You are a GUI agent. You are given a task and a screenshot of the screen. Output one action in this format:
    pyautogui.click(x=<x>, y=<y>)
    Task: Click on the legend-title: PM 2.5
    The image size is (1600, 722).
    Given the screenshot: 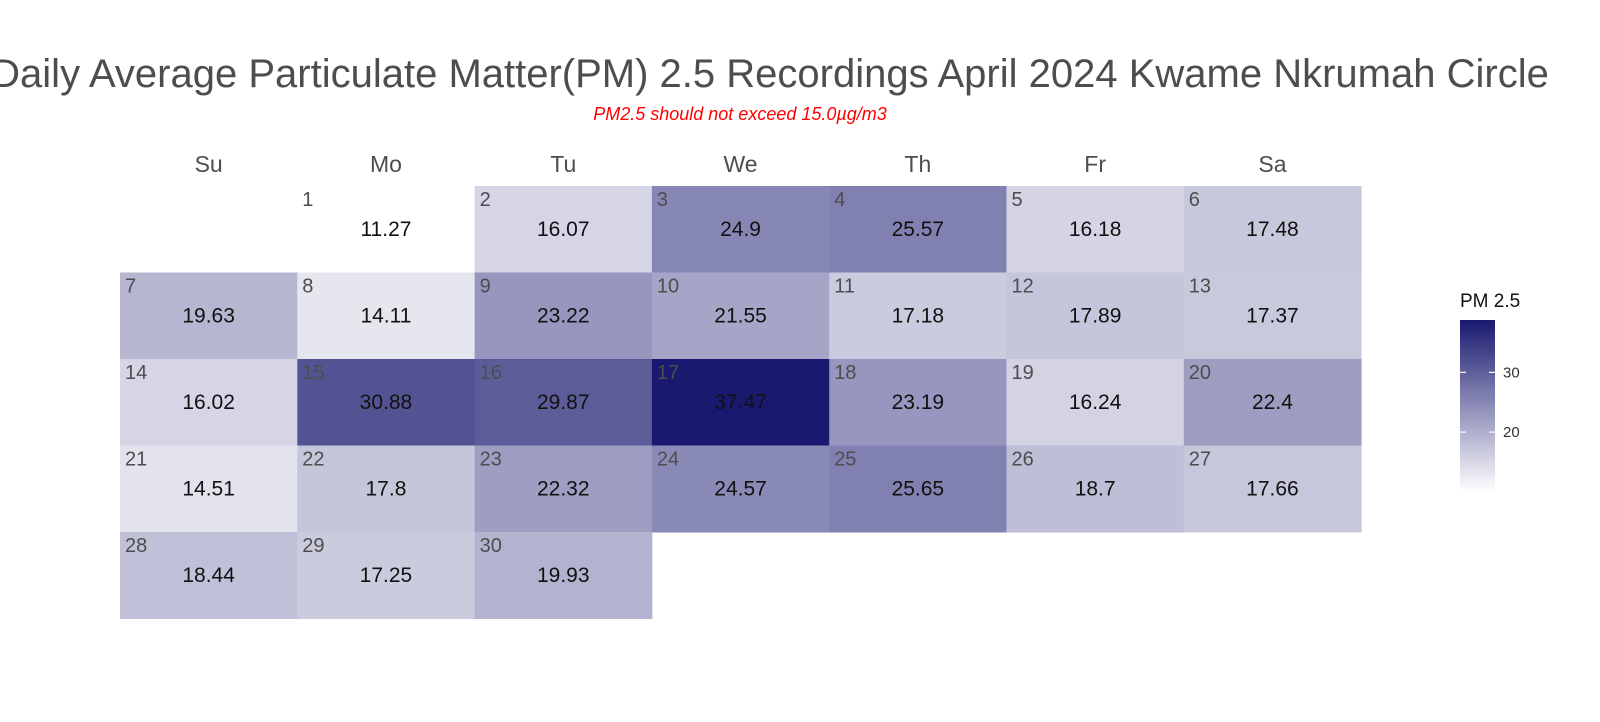 What is the action you would take?
    pyautogui.click(x=1490, y=301)
    